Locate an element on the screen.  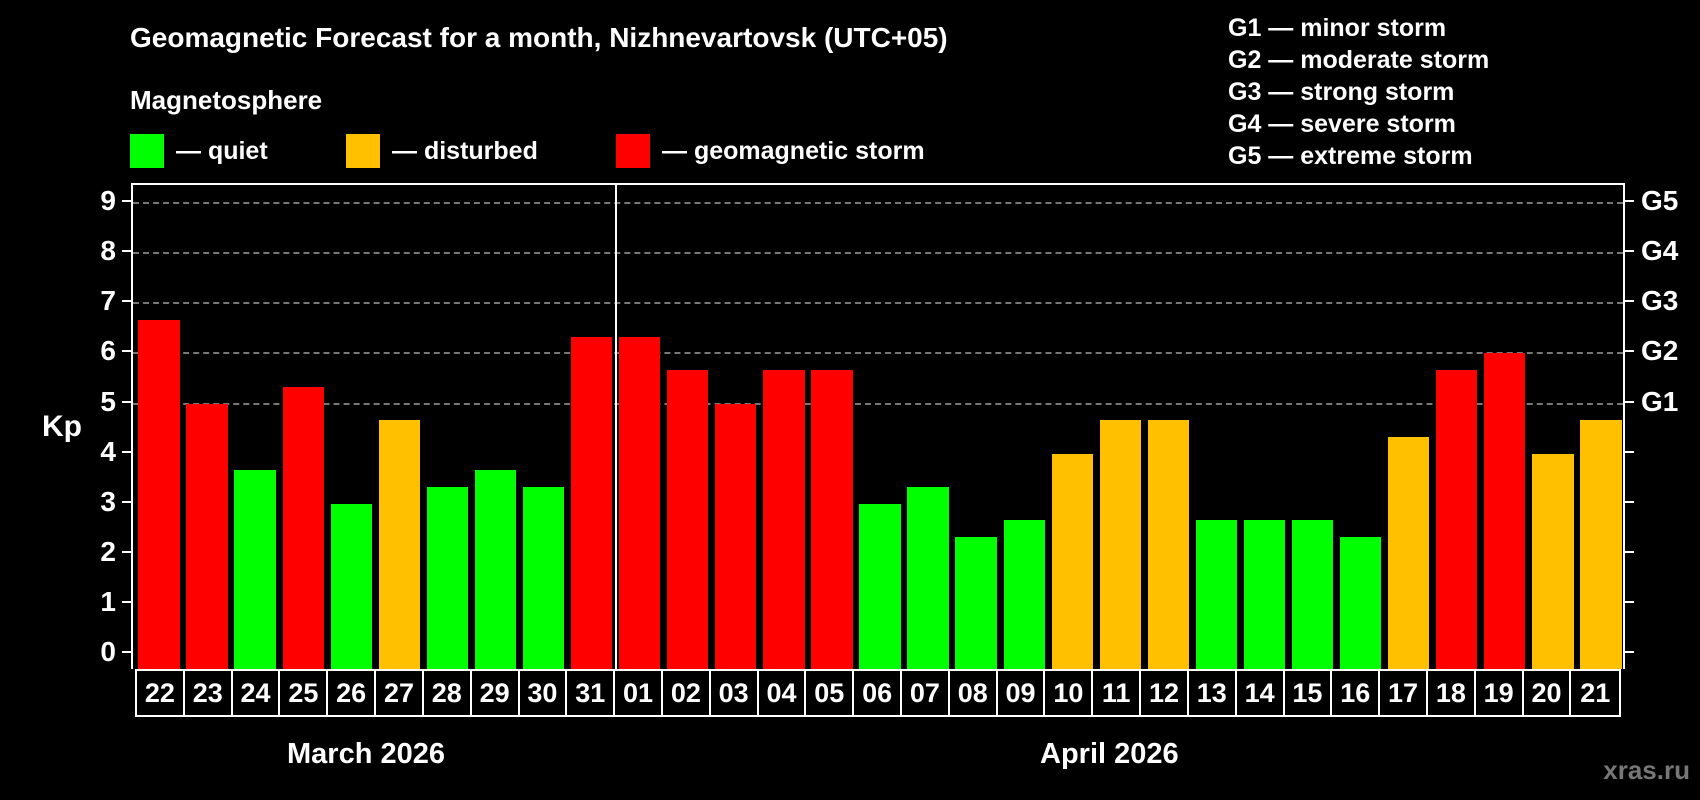
quiet-swatch-icon is located at coordinates (147, 151).